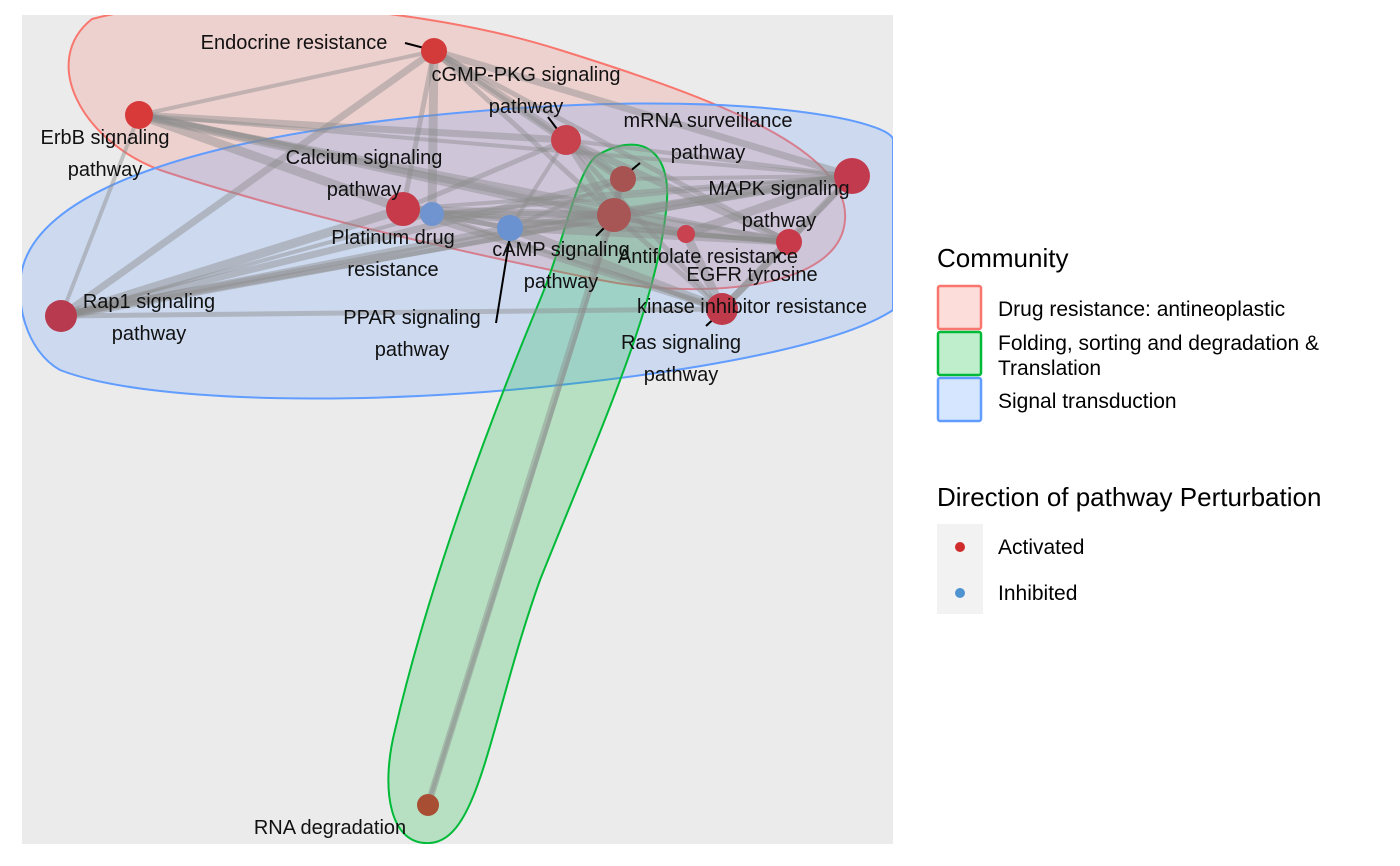 The width and height of the screenshot is (1400, 866). What do you see at coordinates (411, 318) in the screenshot?
I see `node-label-ppar: PPAR signaling` at bounding box center [411, 318].